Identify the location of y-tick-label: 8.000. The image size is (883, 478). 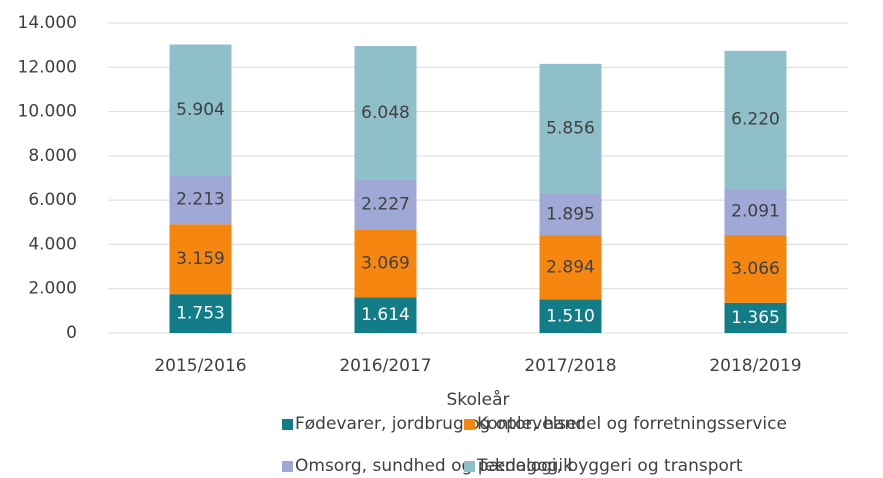
(52, 156).